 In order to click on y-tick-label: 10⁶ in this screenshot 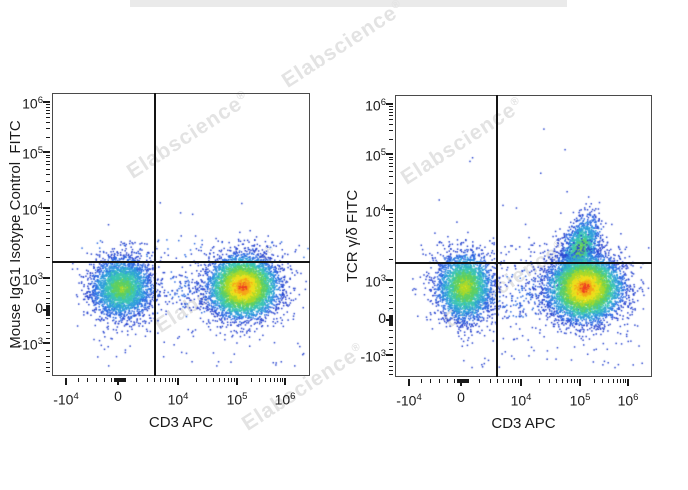, I will do `click(32, 103)`.